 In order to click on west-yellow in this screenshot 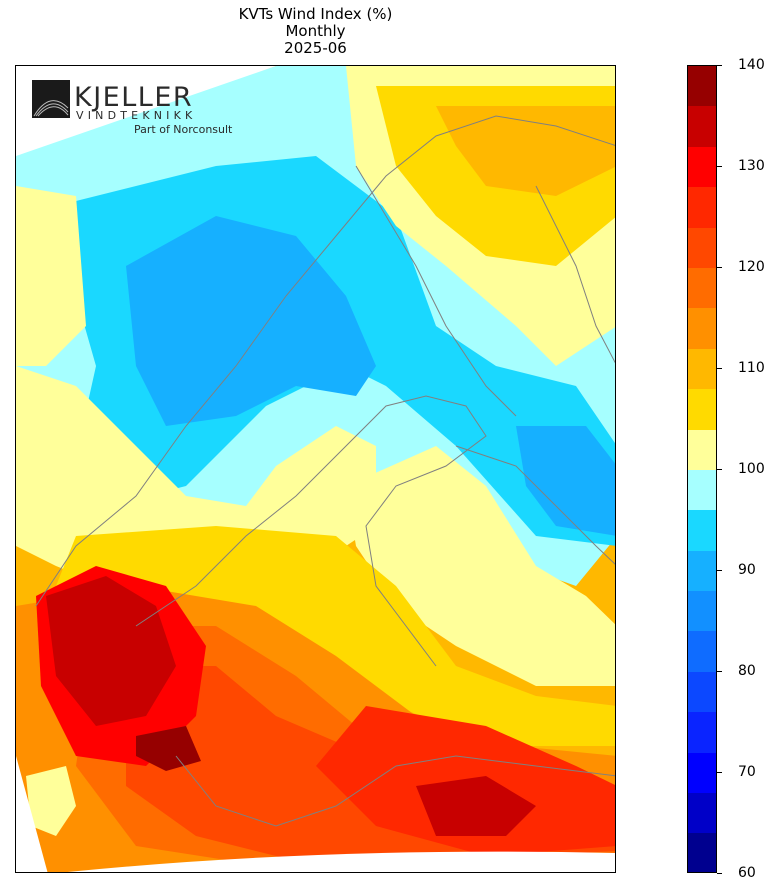, I will do `click(51, 276)`.